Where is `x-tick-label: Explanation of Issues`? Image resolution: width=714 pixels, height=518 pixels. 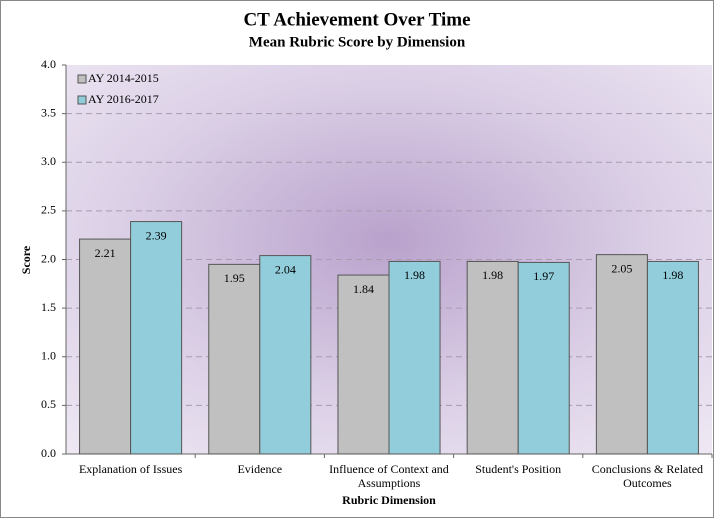
x-tick-label: Explanation of Issues is located at coordinates (130, 469).